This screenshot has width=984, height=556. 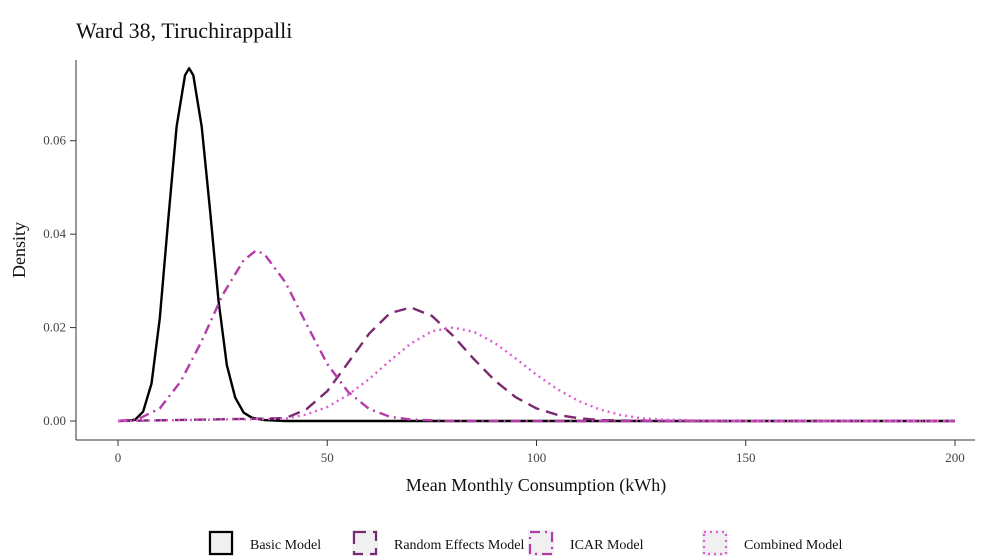 I want to click on y-axis-title: Density, so click(x=19, y=250).